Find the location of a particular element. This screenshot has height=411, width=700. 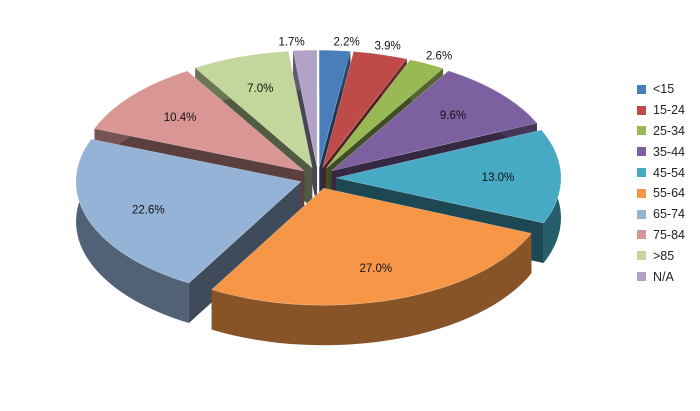

legend-item: 15-24 is located at coordinates (668, 110).